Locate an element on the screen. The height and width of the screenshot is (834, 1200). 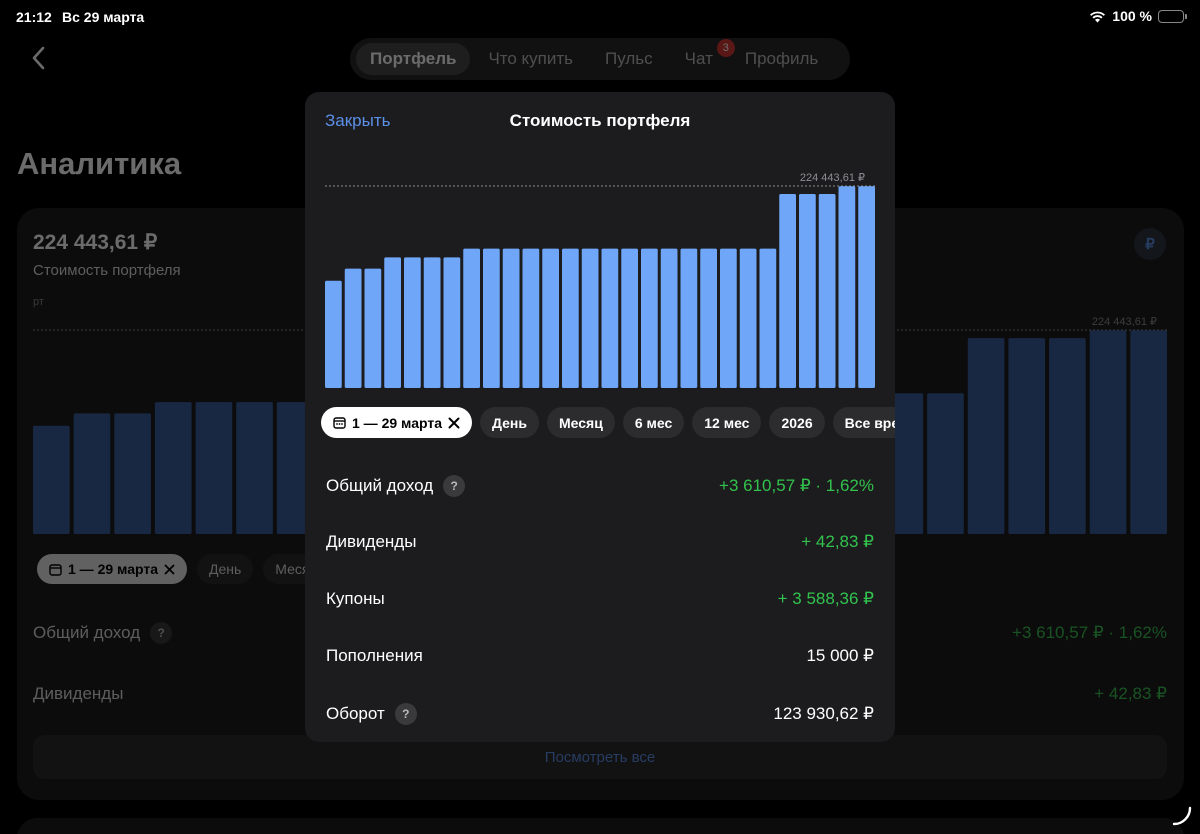
row-value: 15 000 ₽ is located at coordinates (840, 655).